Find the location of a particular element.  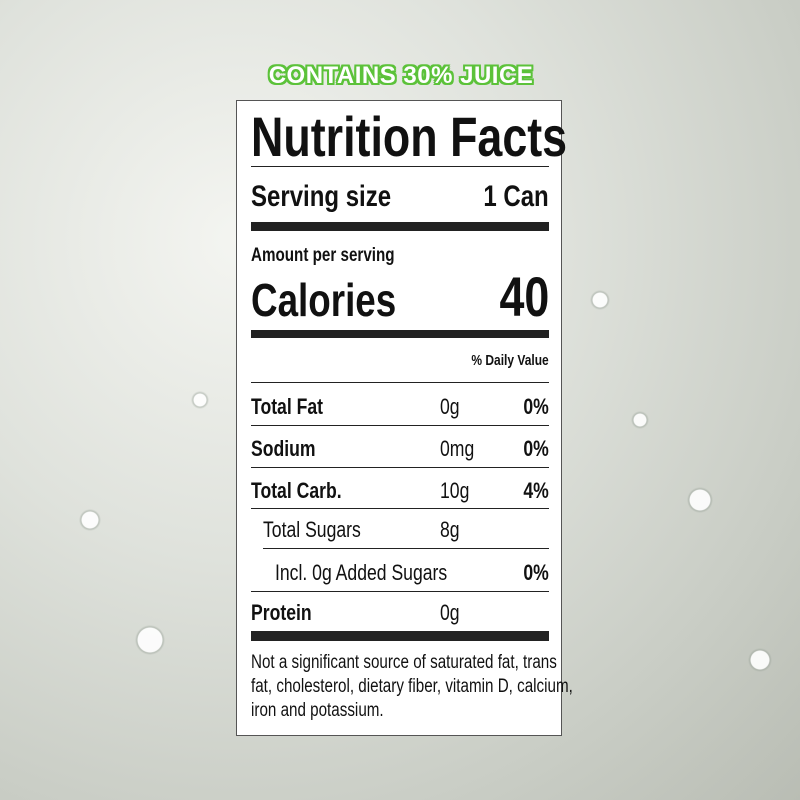

label-title: Nutrition Facts is located at coordinates (409, 136).